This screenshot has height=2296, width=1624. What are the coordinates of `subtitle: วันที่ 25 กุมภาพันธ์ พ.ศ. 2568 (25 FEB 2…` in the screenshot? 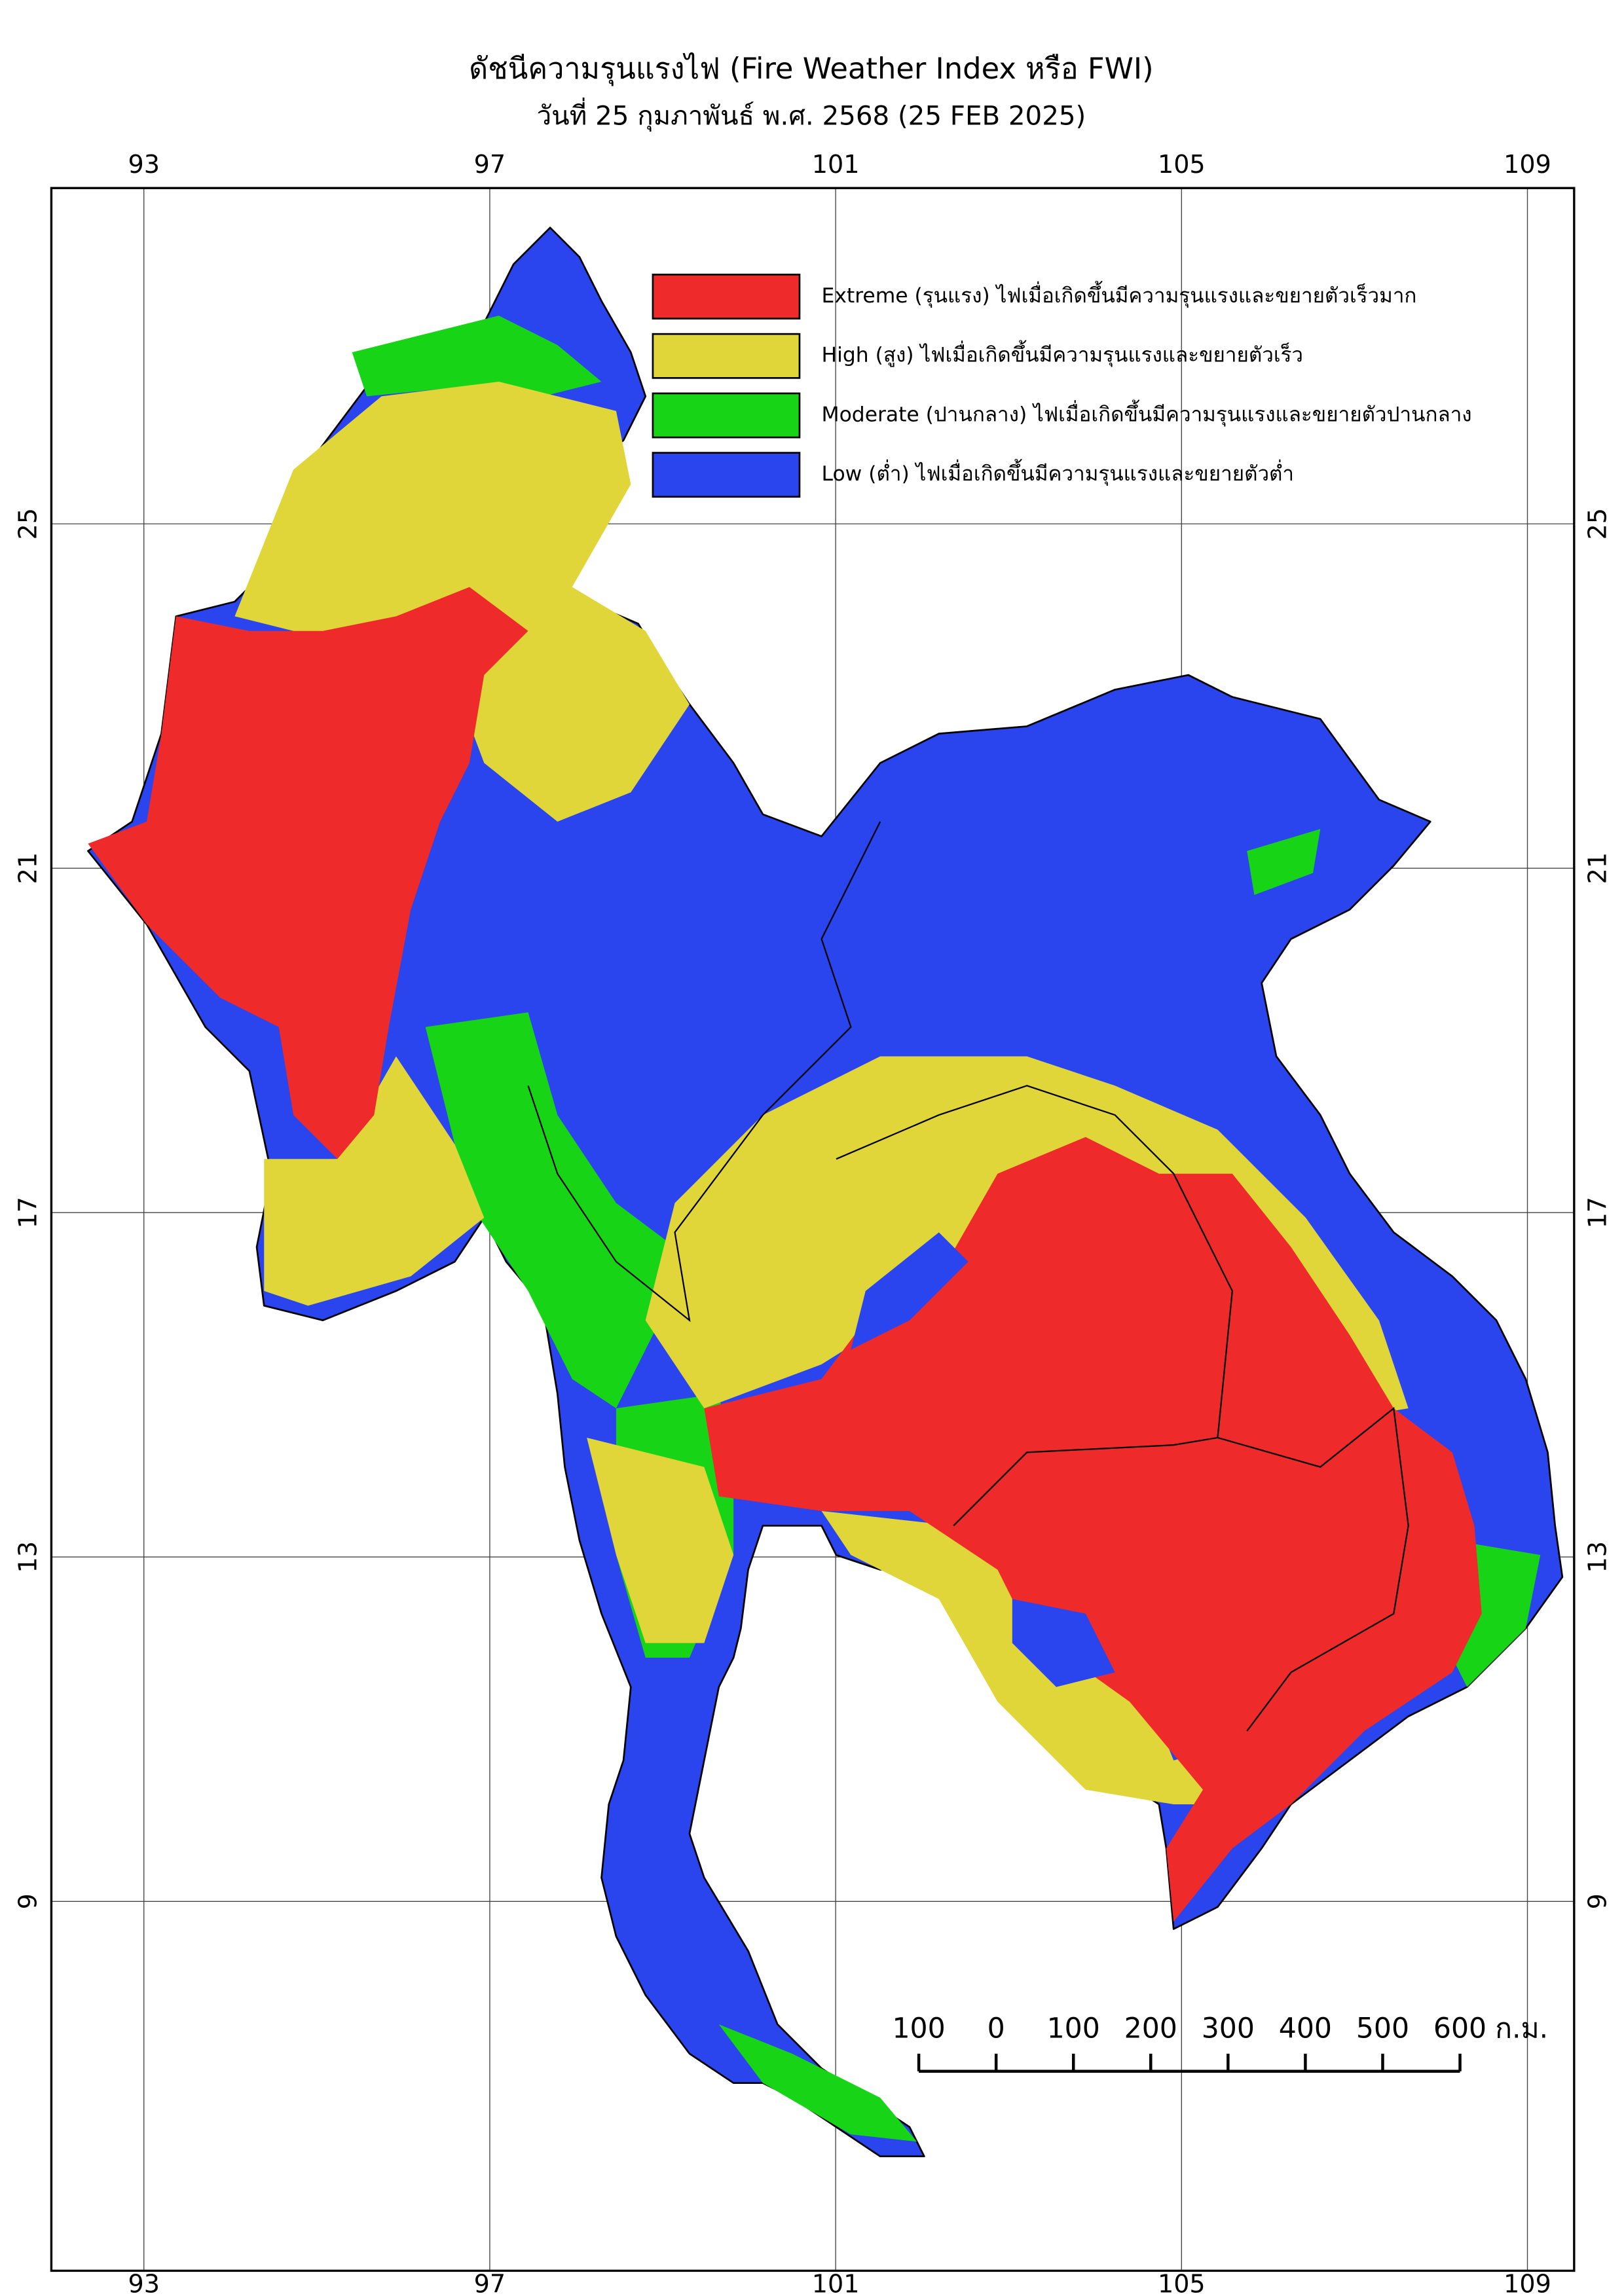 It's located at (811, 115).